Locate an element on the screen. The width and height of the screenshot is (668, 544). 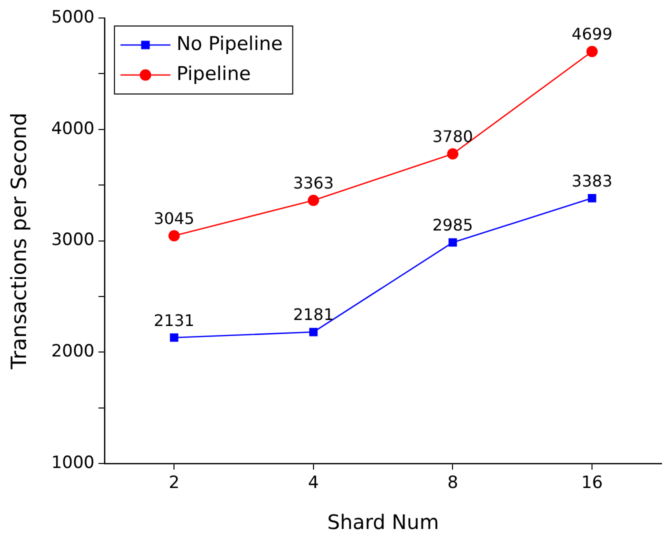
legend-label: No Pipeline is located at coordinates (229, 43).